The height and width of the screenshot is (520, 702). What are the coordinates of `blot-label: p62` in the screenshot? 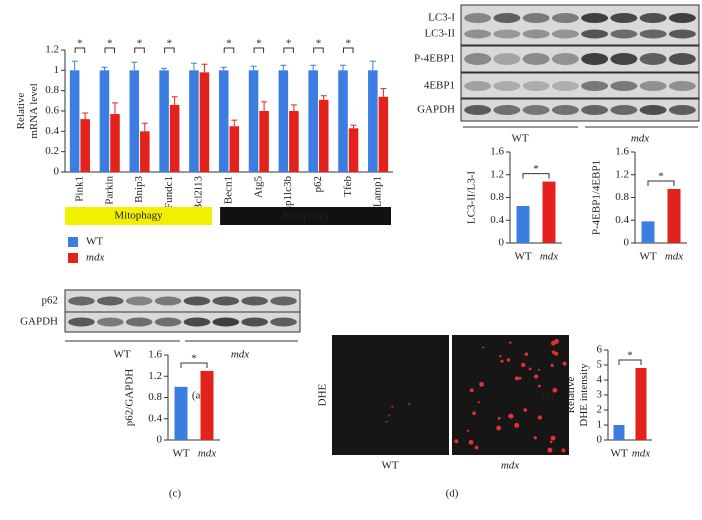 It's located at (50, 301).